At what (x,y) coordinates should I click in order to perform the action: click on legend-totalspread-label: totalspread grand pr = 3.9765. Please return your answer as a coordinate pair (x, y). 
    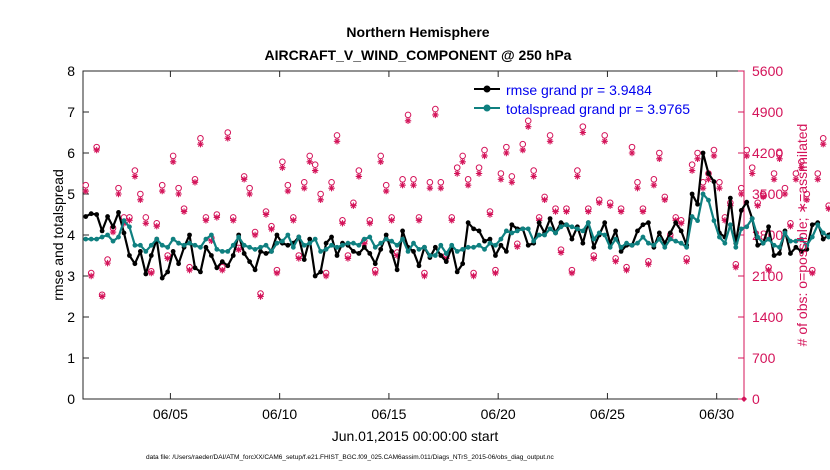
    Looking at the image, I should click on (598, 109).